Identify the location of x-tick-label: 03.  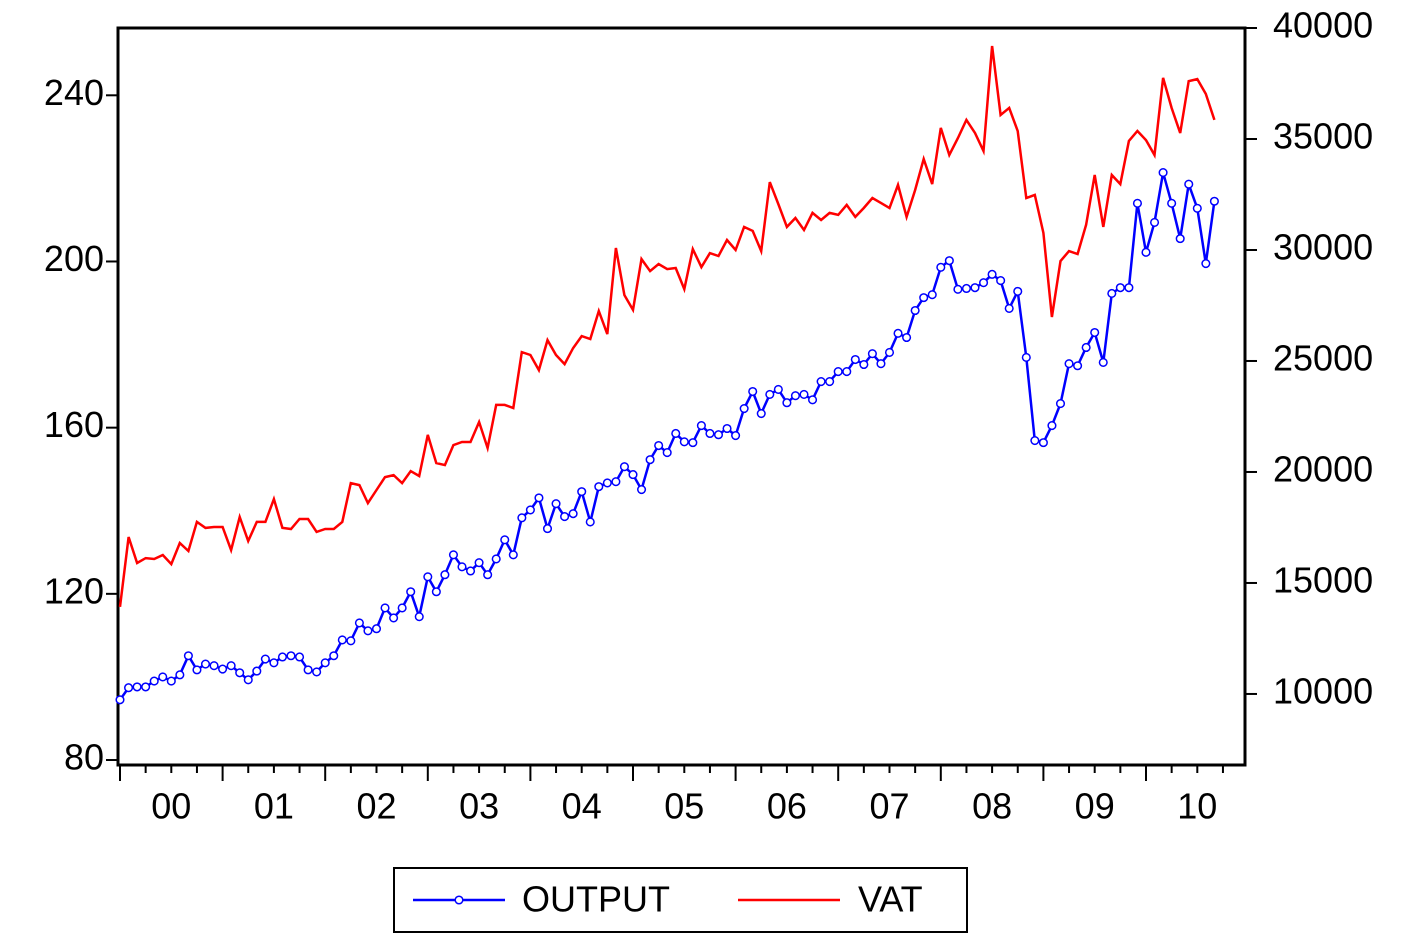
(479, 806).